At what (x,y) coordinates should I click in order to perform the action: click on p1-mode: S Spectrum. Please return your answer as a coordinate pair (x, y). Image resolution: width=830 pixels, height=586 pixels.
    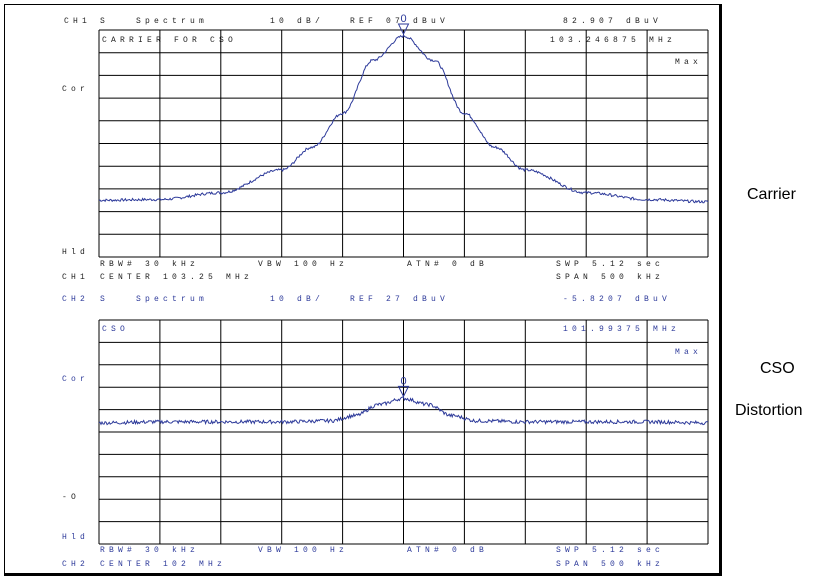
    Looking at the image, I should click on (154, 21).